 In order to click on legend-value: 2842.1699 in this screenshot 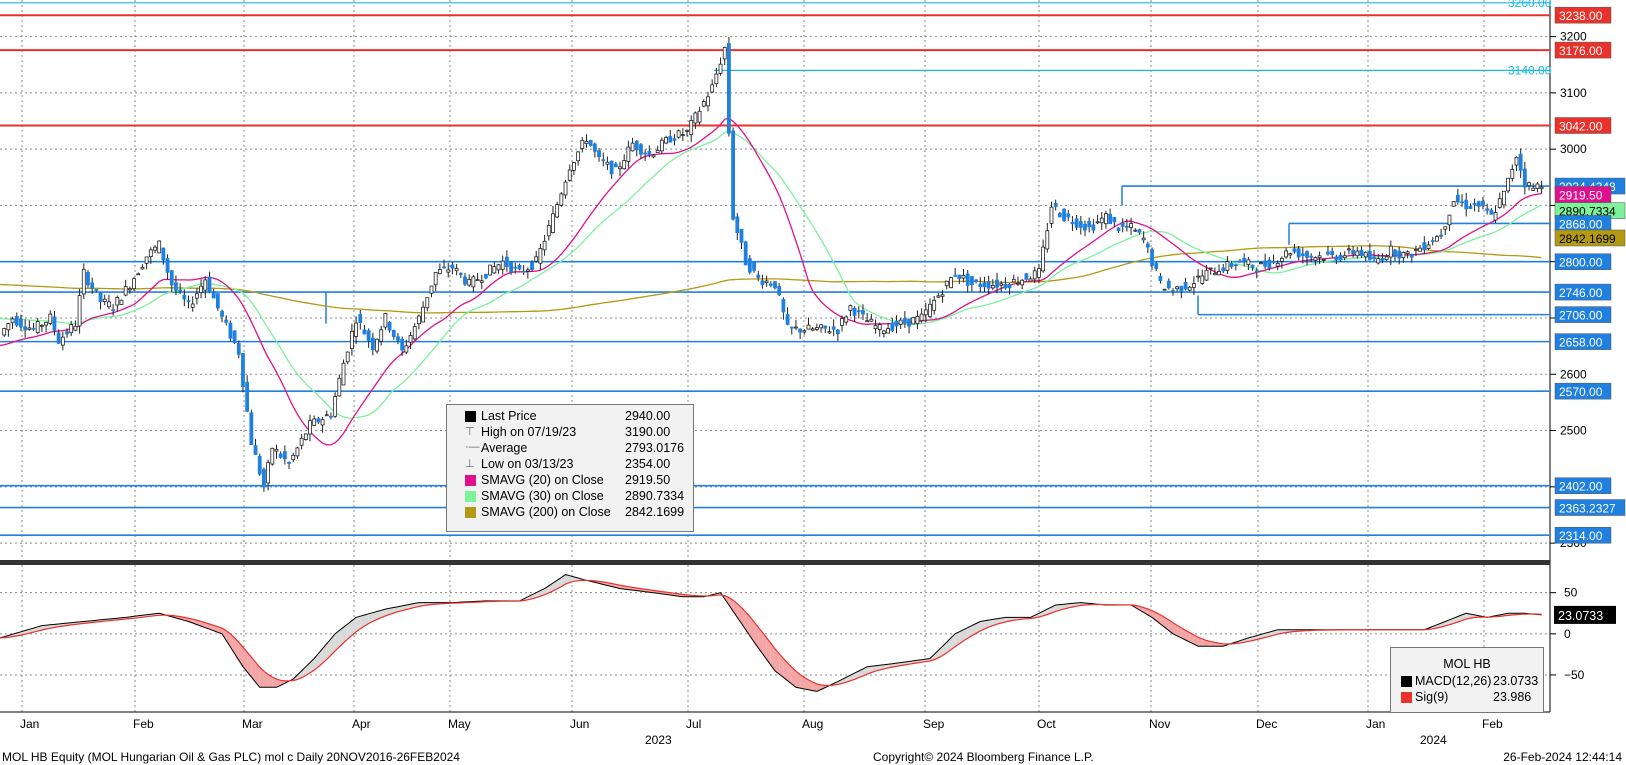, I will do `click(655, 512)`.